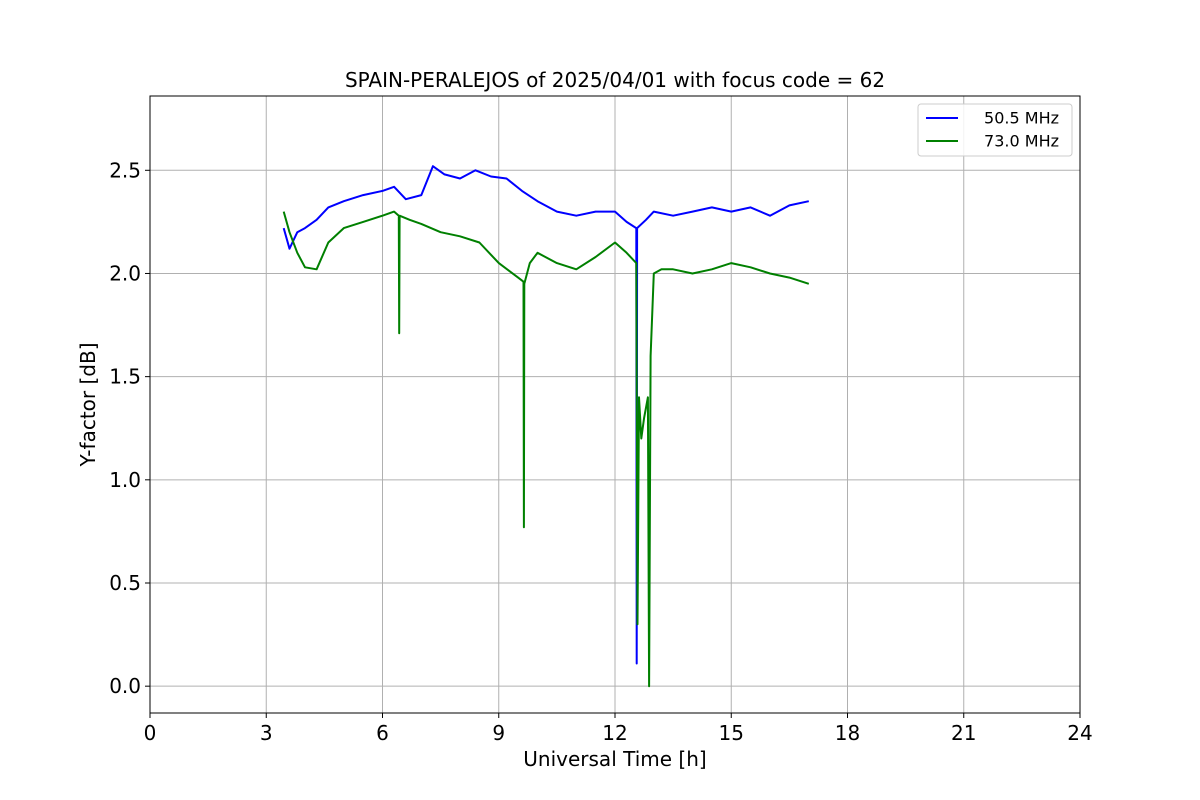 The height and width of the screenshot is (800, 1200). What do you see at coordinates (125, 170) in the screenshot?
I see `y-tick-label: 2.5` at bounding box center [125, 170].